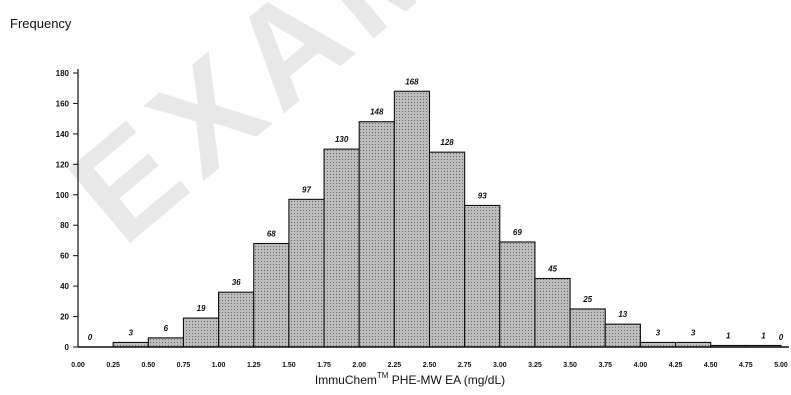 The width and height of the screenshot is (791, 395). What do you see at coordinates (359, 365) in the screenshot?
I see `x-tick-label: 2.00` at bounding box center [359, 365].